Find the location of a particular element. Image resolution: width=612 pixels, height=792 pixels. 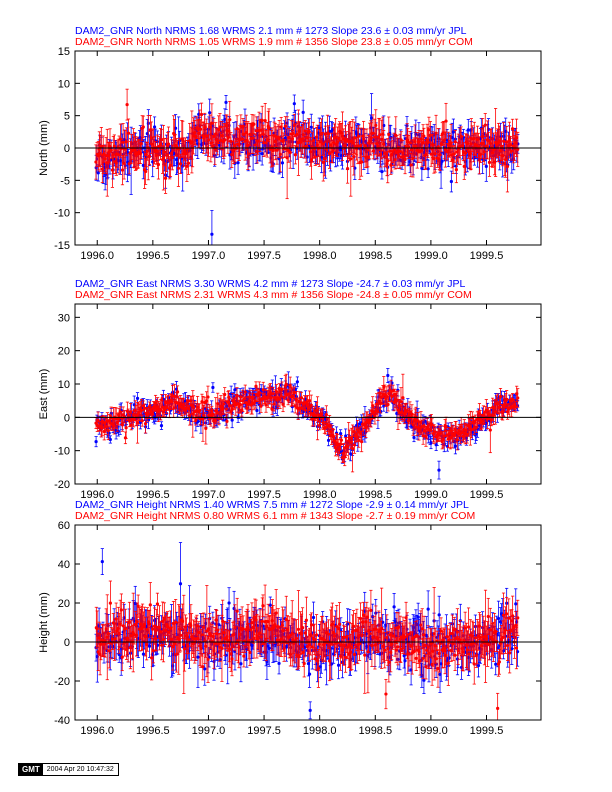

x-tick-label: 1997.5 is located at coordinates (264, 256).